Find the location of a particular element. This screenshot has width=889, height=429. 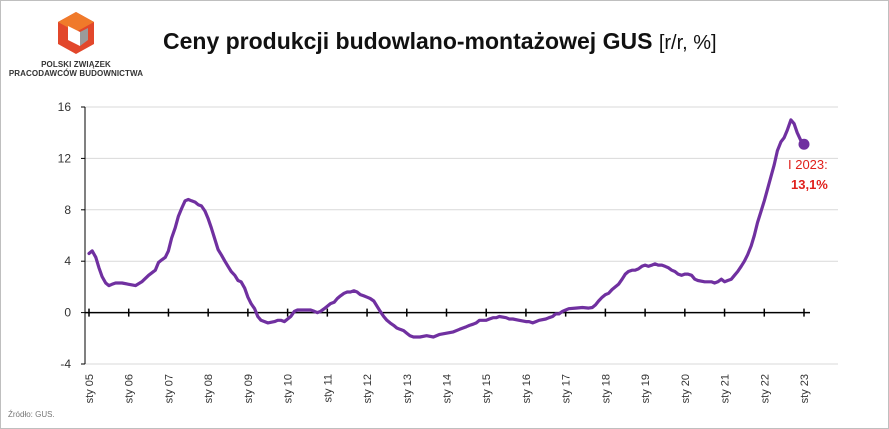

chart-title-unit: [r/r, %] is located at coordinates (687, 43).